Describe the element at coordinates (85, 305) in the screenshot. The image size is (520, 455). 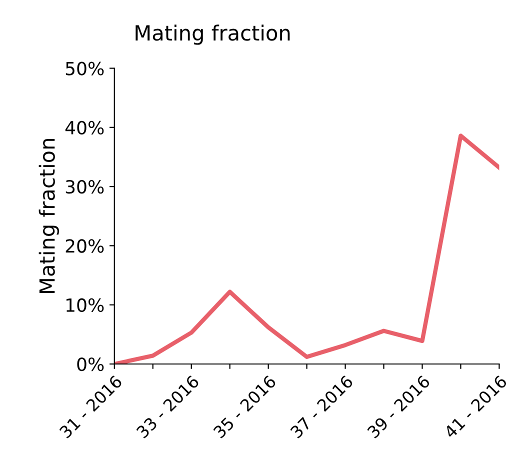
I see `y-tick-label: 10%` at that location.